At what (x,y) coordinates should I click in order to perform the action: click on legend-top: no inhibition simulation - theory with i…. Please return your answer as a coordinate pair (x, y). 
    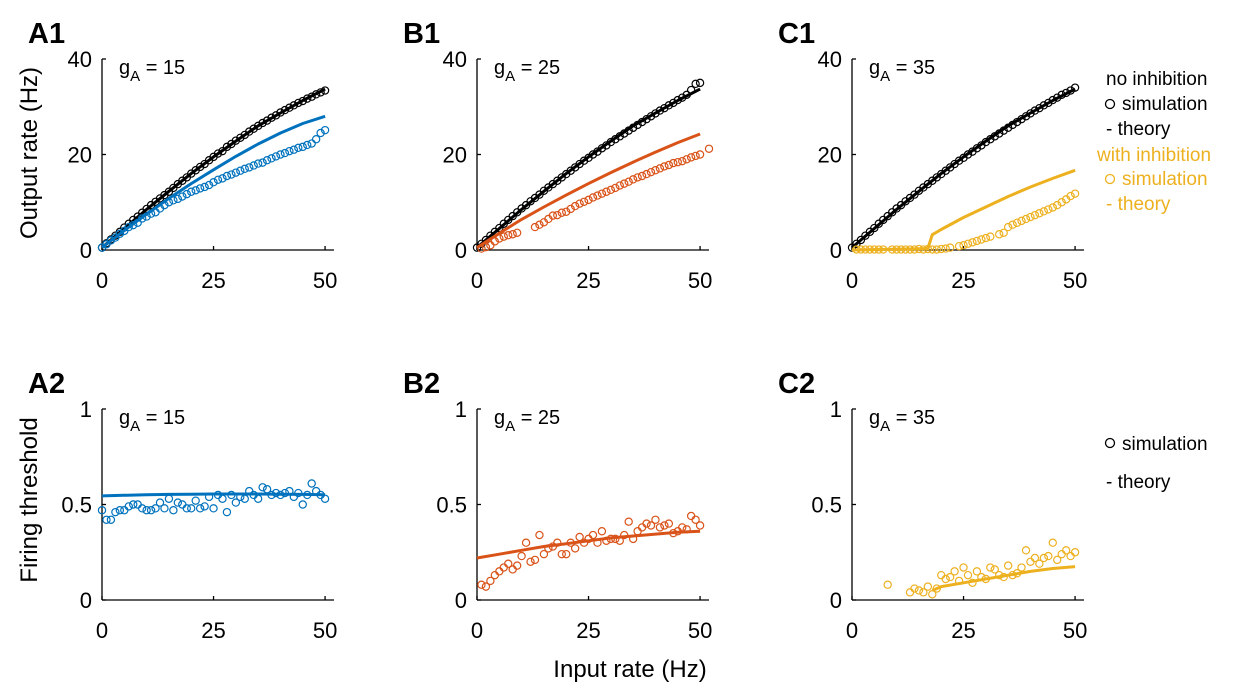
    Looking at the image, I should click on (1153, 142).